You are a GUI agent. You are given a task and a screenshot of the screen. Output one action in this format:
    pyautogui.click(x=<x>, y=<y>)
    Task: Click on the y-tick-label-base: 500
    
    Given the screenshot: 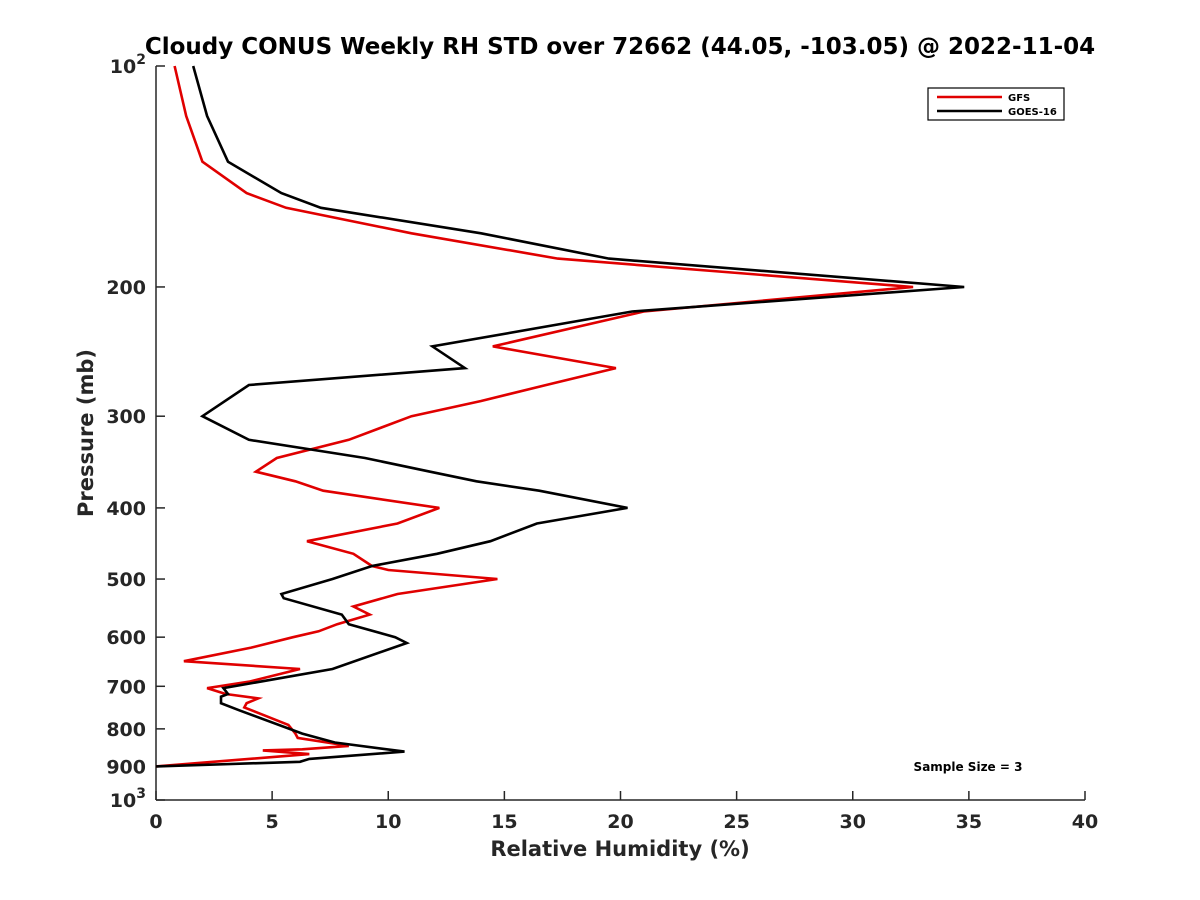 What is the action you would take?
    pyautogui.click(x=126, y=580)
    